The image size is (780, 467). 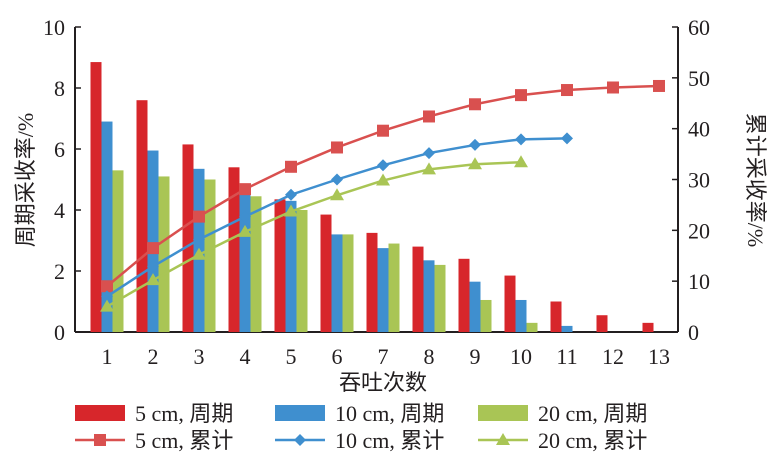 I want to click on x-tick-label: 9, so click(x=475, y=356).